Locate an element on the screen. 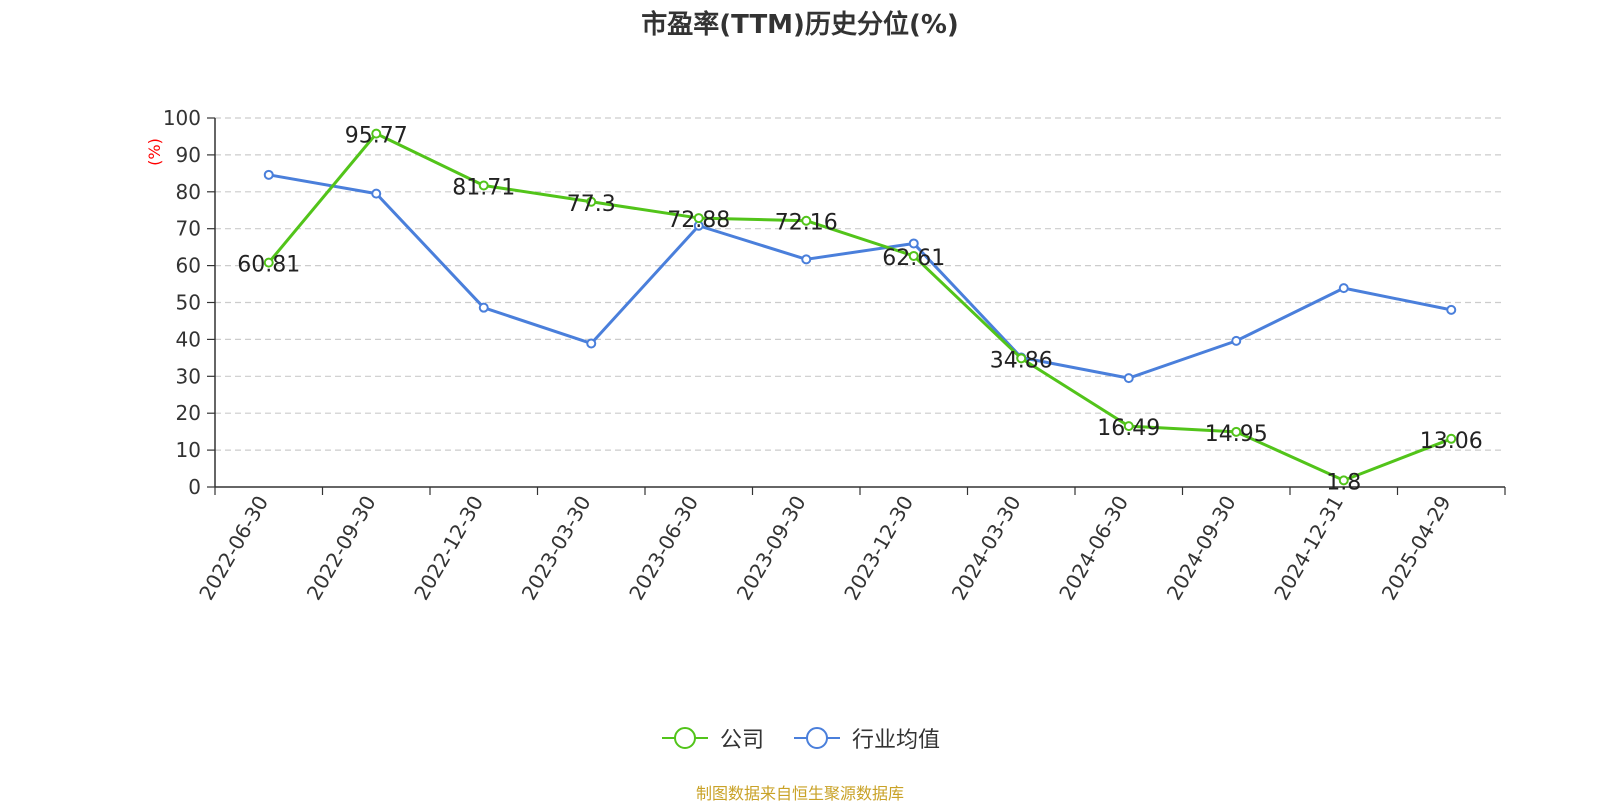 This screenshot has height=804, width=1600. legend-item: 行业均值 is located at coordinates (866, 738).